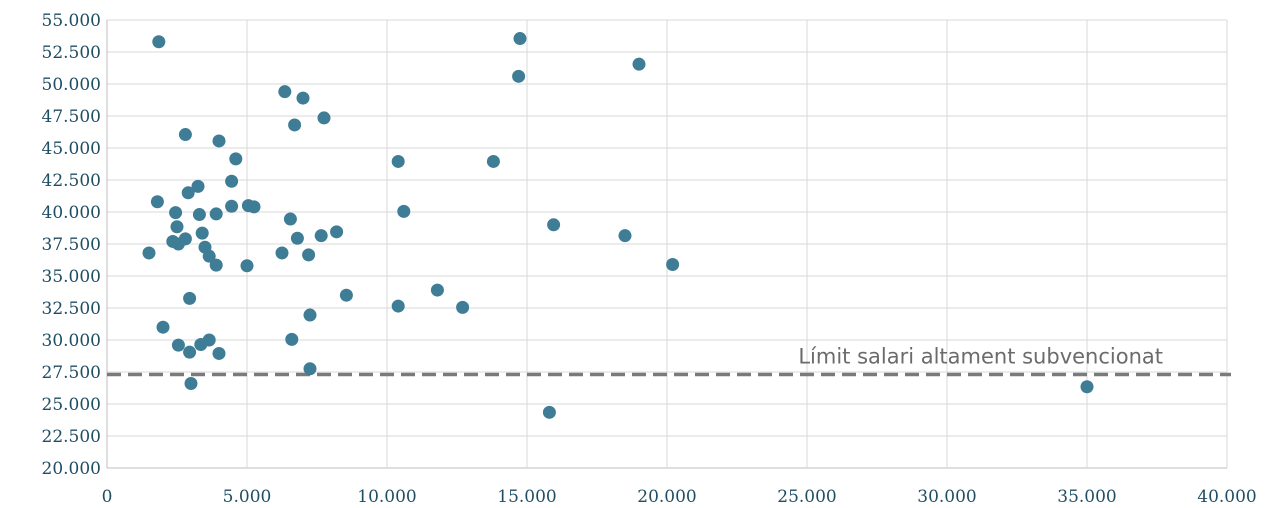 This screenshot has height=508, width=1267. I want to click on y-tick-label: 47.500, so click(71, 117).